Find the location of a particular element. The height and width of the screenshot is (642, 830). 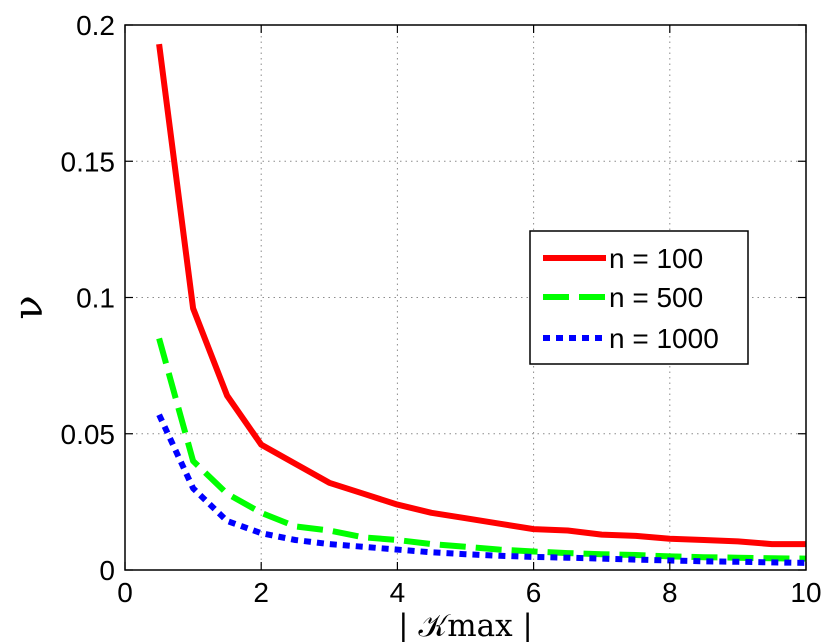

x-tick-label: 8 is located at coordinates (670, 592).